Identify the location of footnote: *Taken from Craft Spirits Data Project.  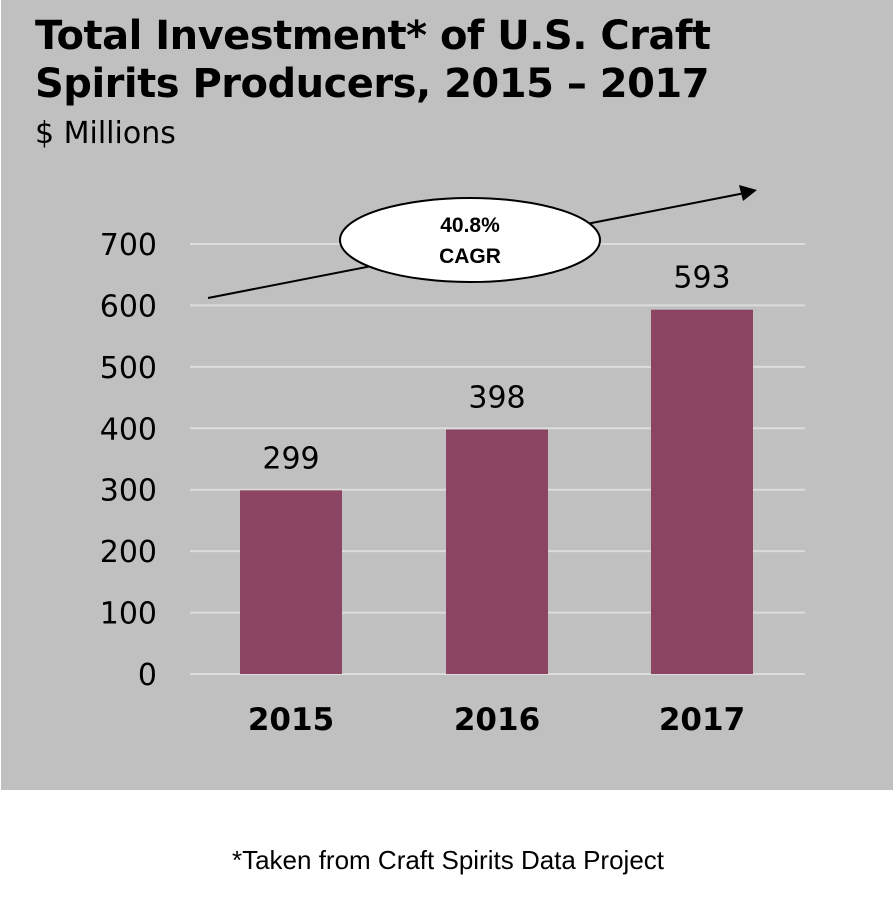
(448, 860).